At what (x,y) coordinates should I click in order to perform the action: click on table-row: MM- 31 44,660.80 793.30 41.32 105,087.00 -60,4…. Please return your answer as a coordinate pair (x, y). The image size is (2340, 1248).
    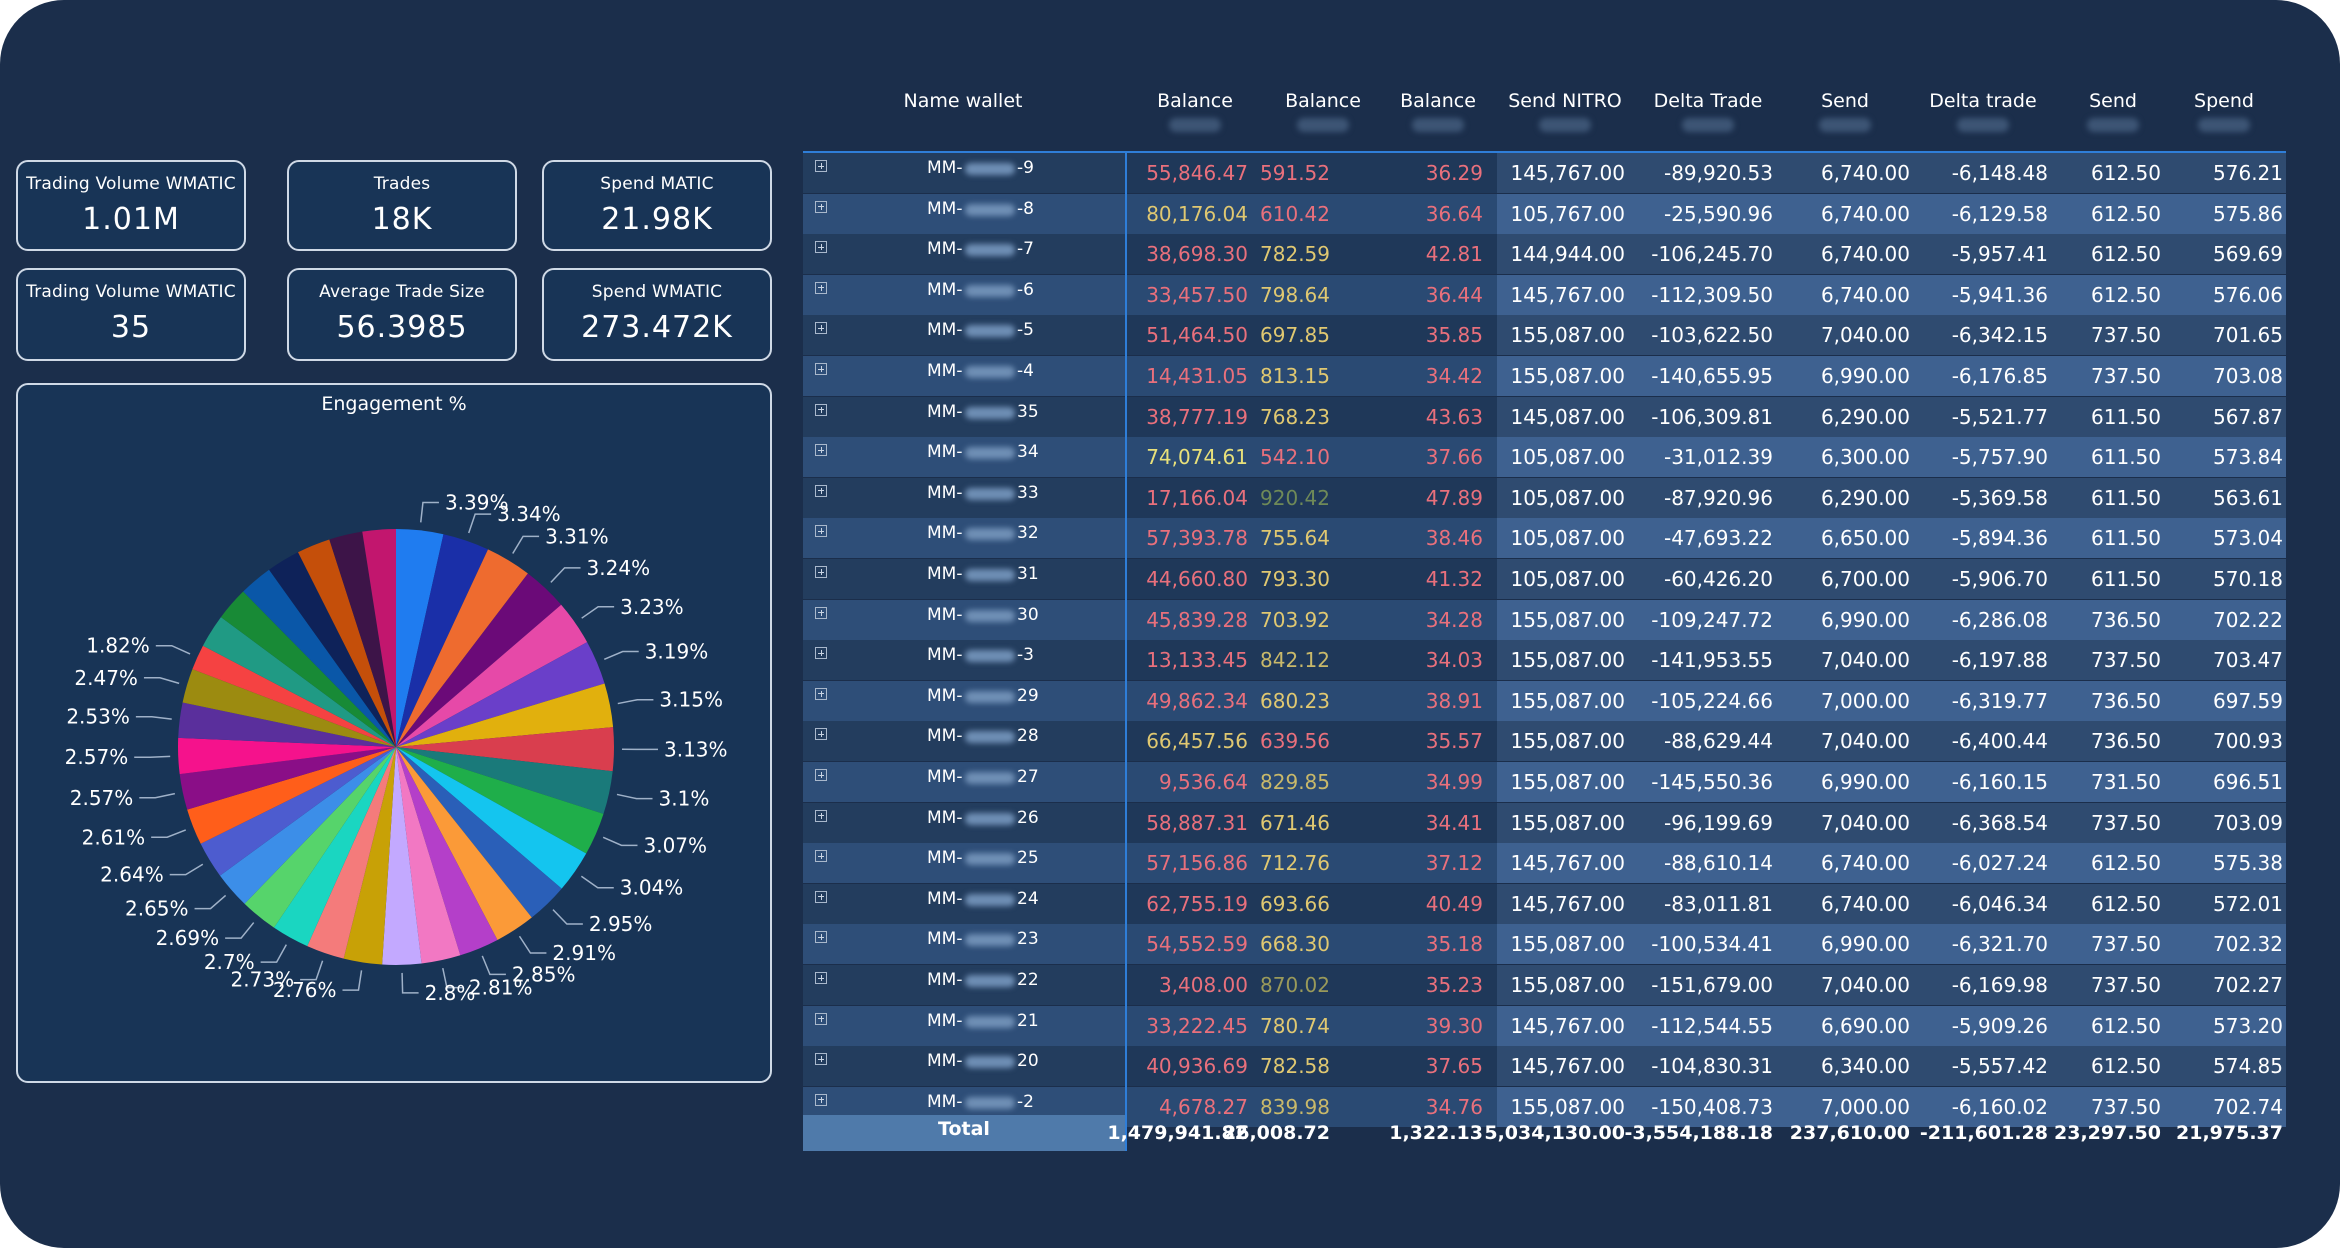
    Looking at the image, I should click on (1544, 579).